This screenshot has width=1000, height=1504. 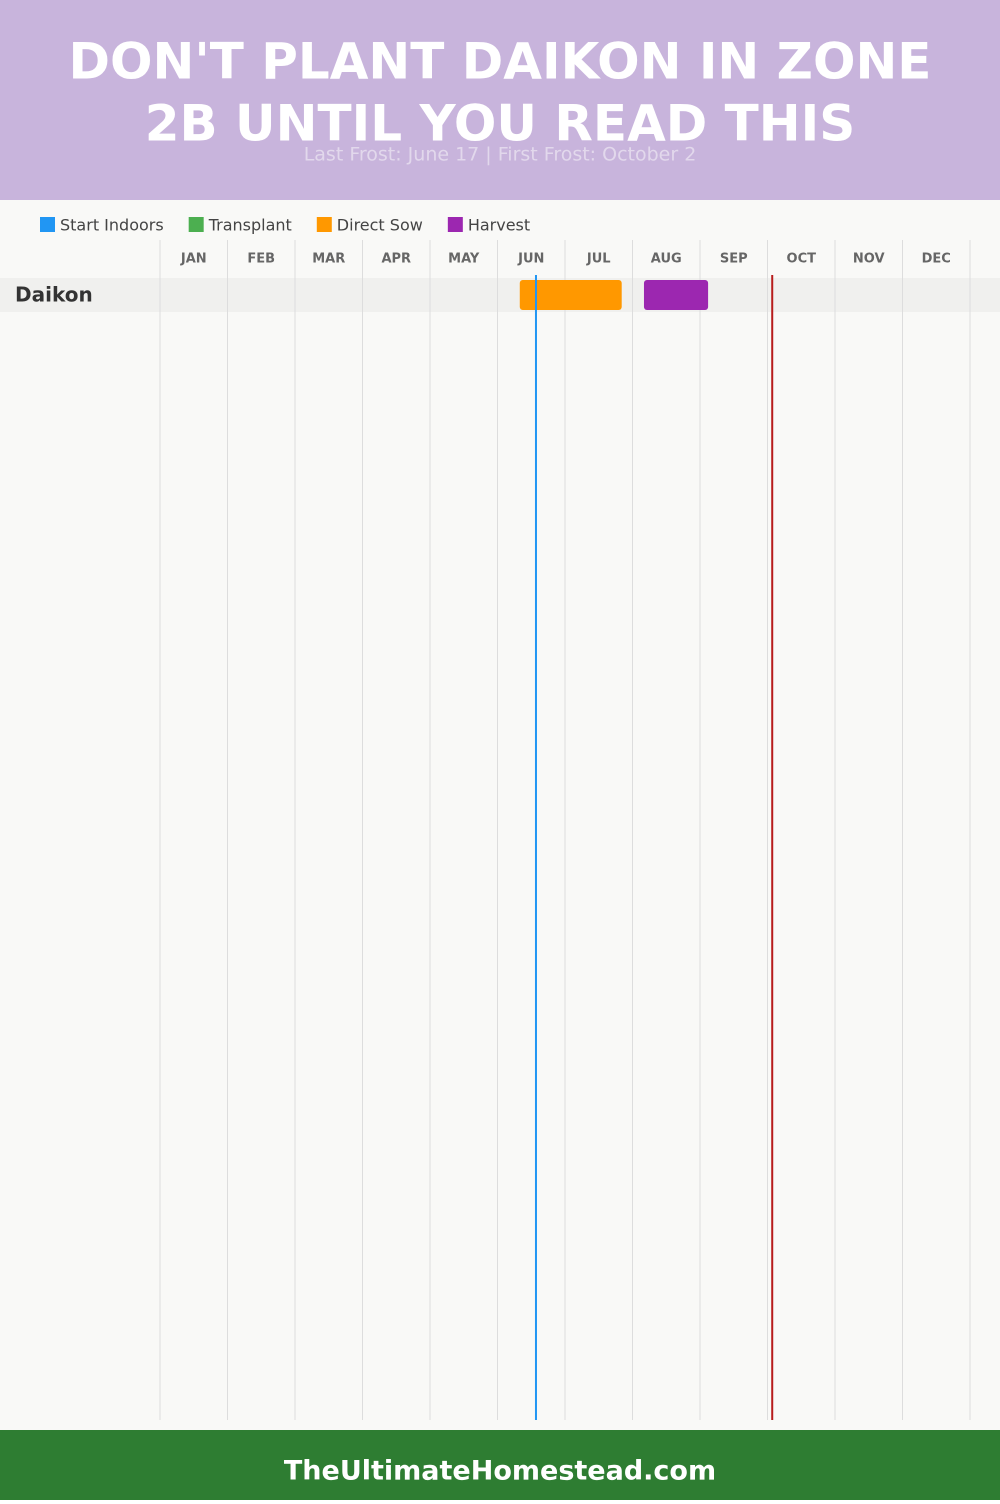 I want to click on legend-label: Transplant, so click(x=250, y=225).